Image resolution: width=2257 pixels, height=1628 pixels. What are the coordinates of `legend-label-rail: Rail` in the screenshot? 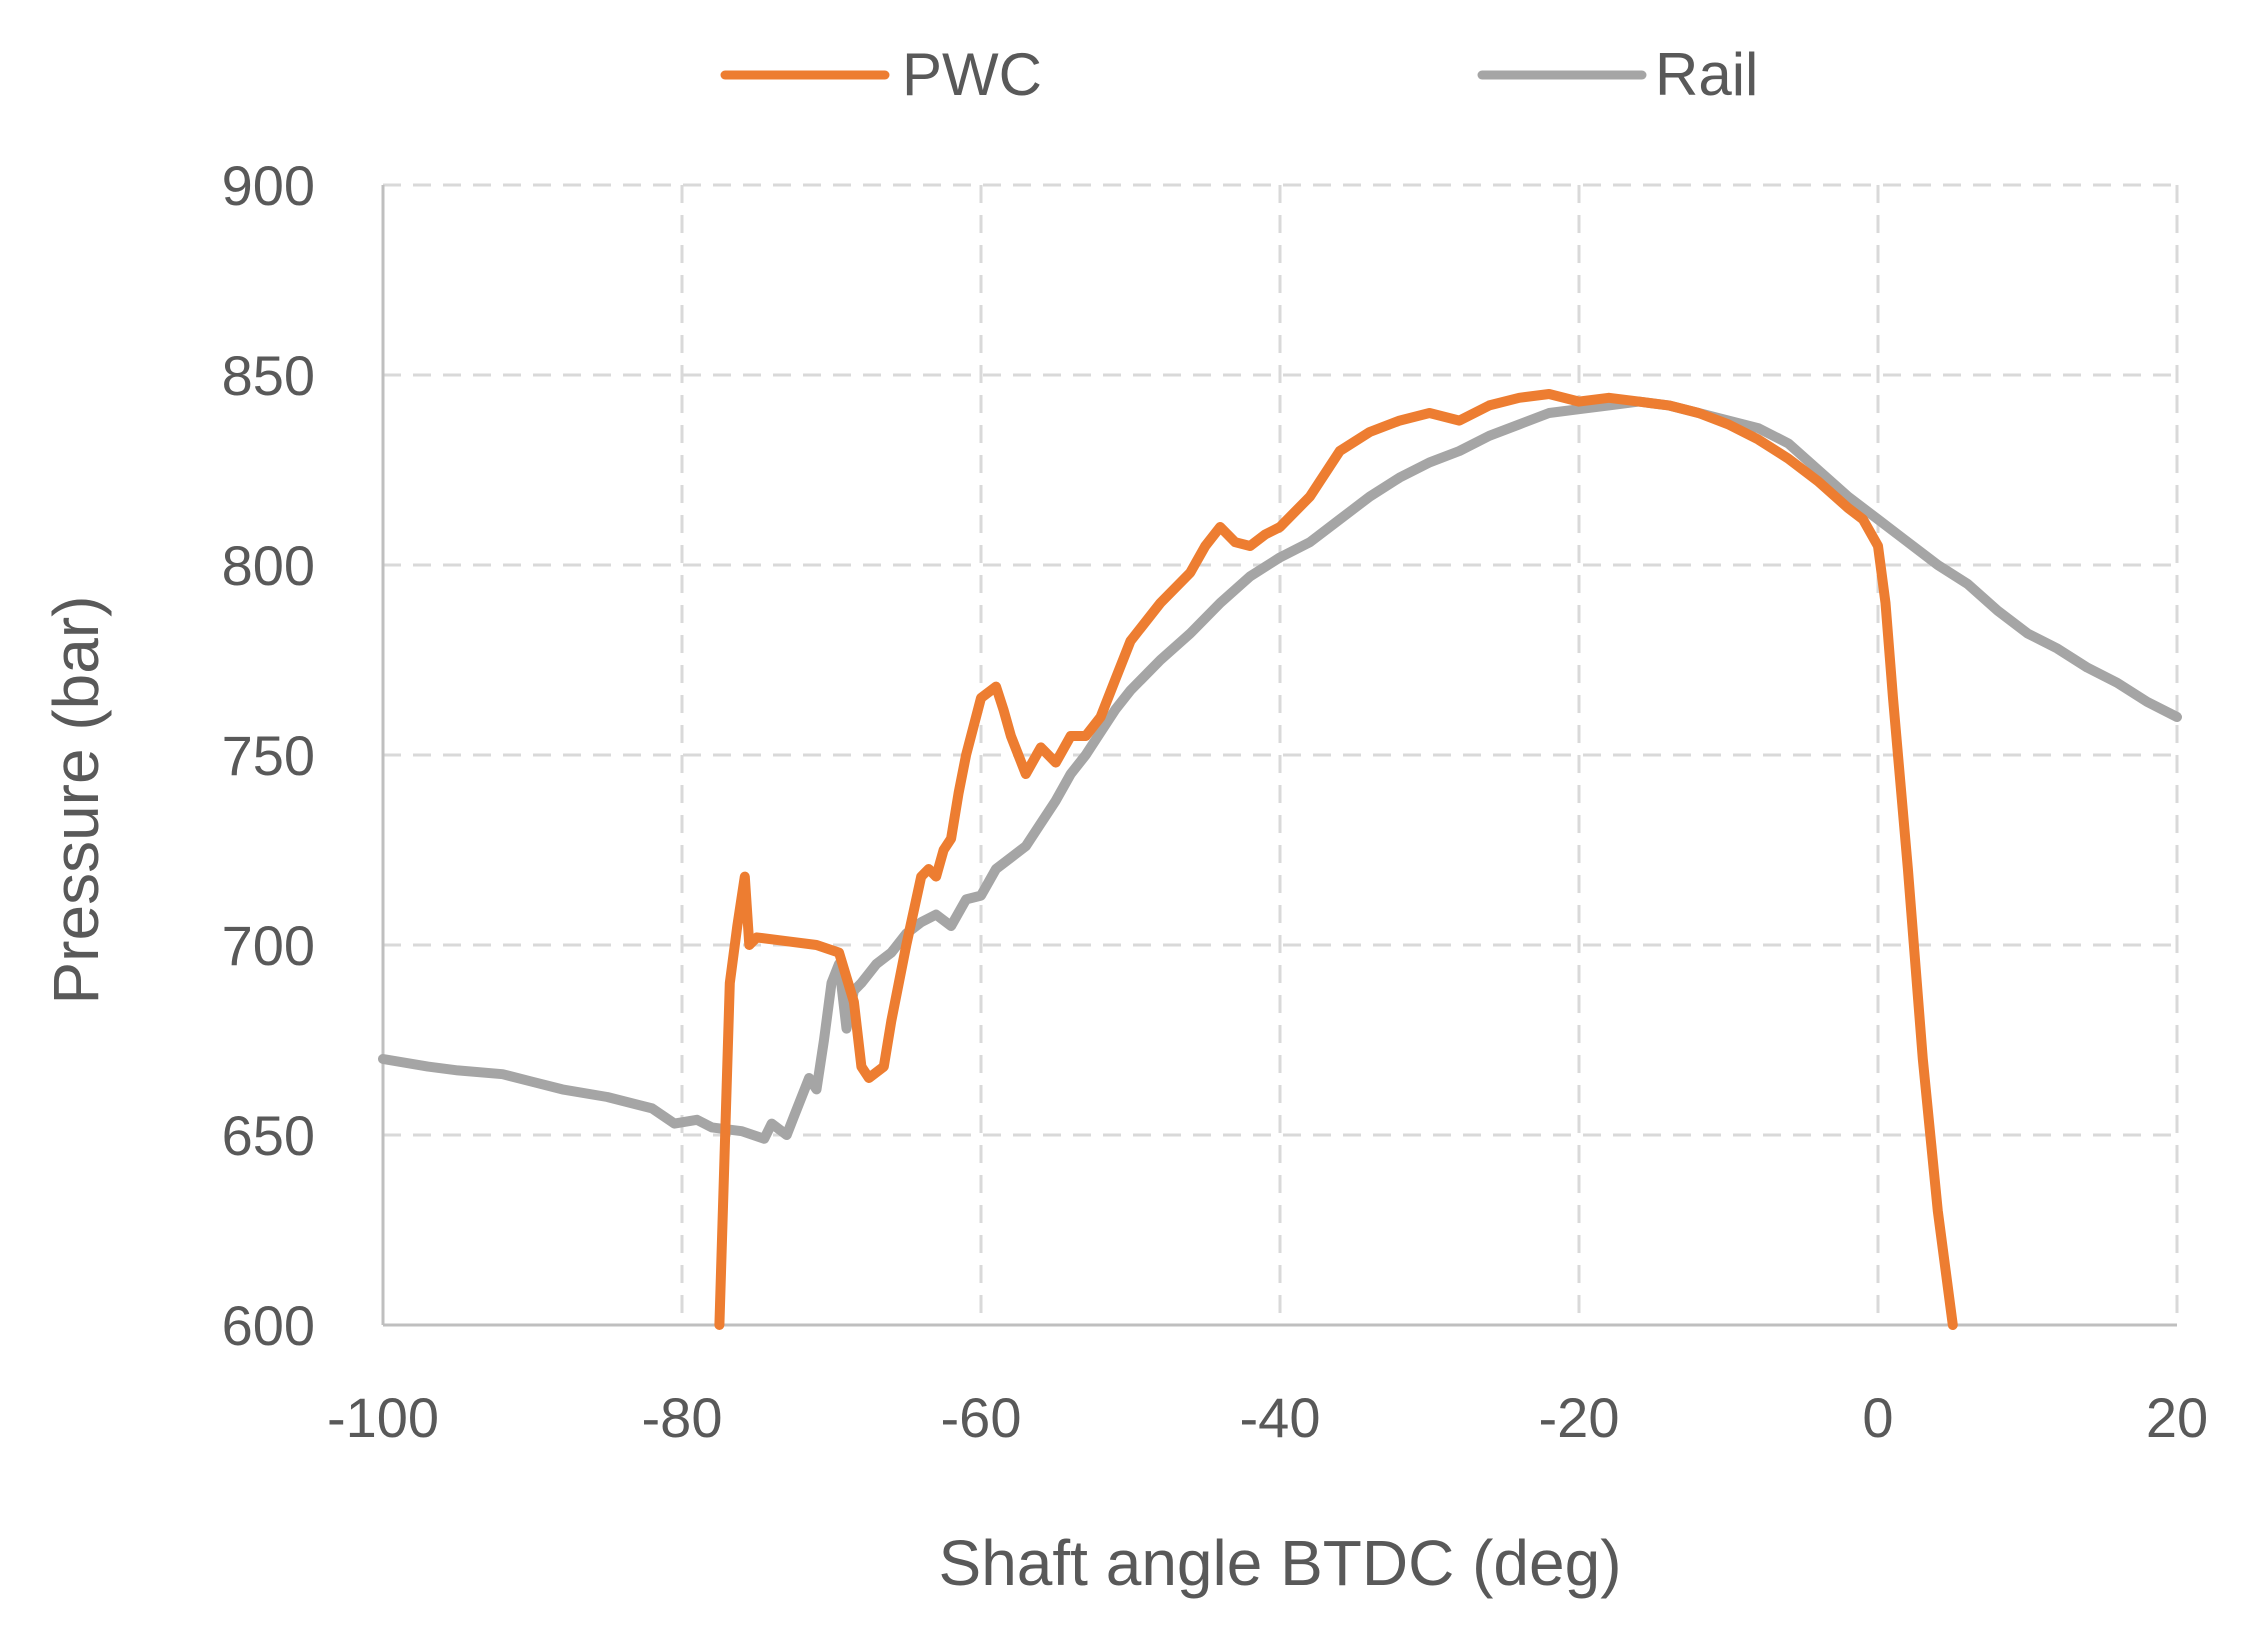 It's located at (1706, 74).